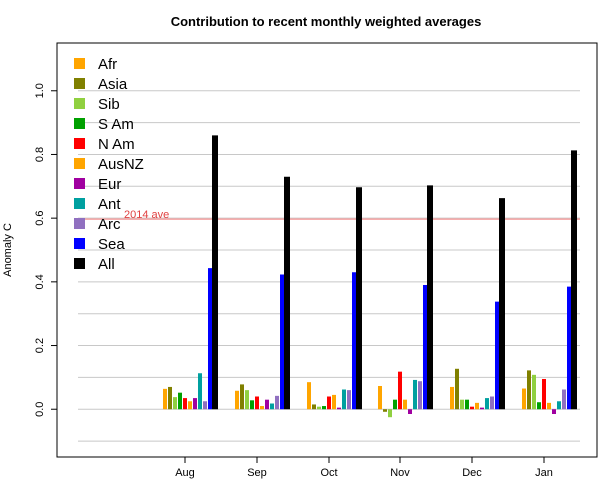  Describe the element at coordinates (107, 64) in the screenshot. I see `legend-label: Afr` at that location.